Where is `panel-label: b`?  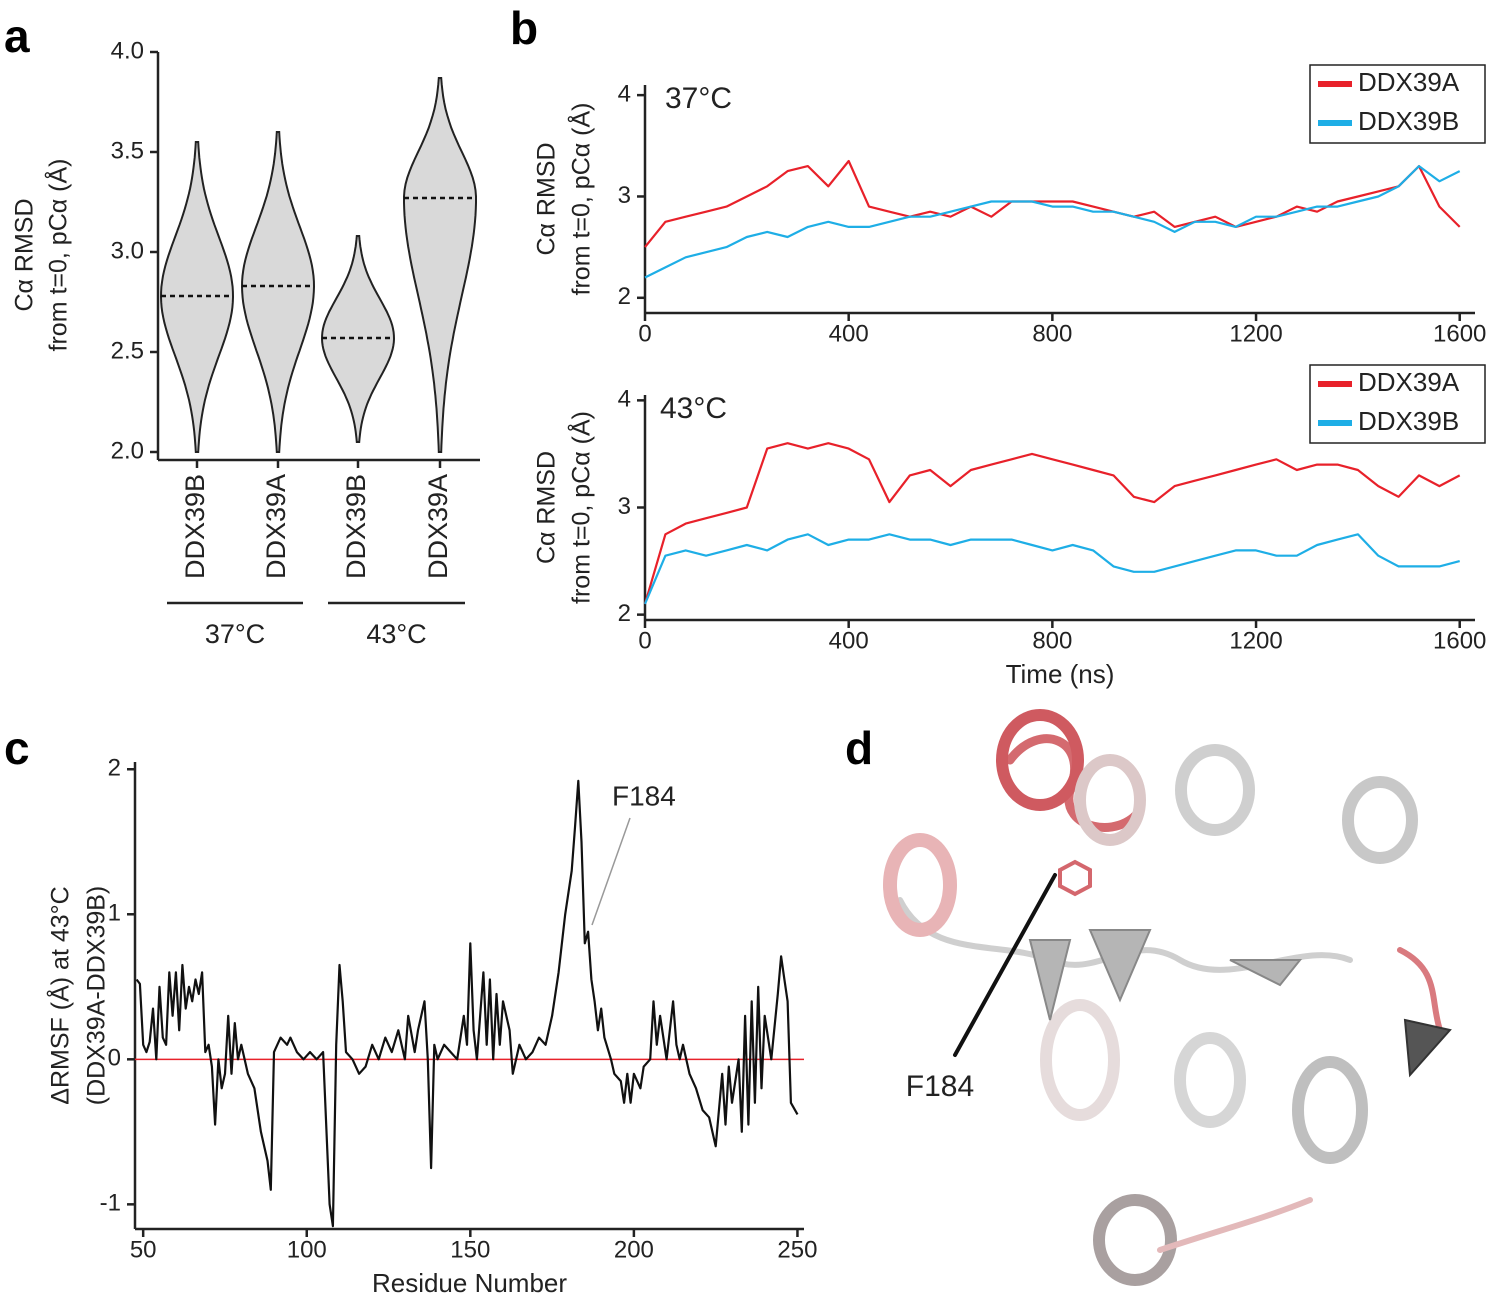
panel-label: b is located at coordinates (524, 28).